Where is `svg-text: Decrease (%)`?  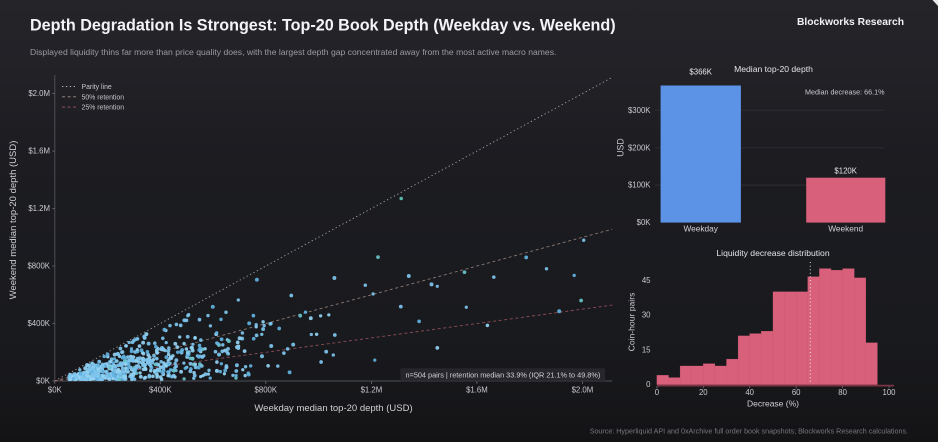 svg-text: Decrease (%) is located at coordinates (773, 404).